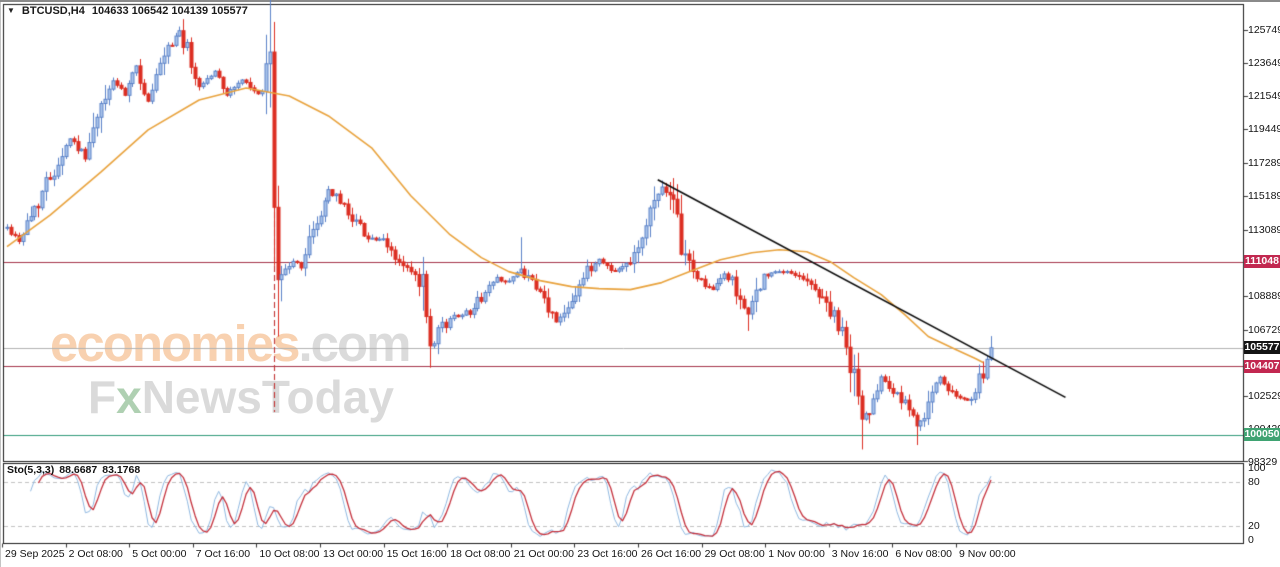 This screenshot has height=567, width=1280. Describe the element at coordinates (169, 11) in the screenshot. I see `ohlc-values: 104633 106542 104139 105577` at that location.